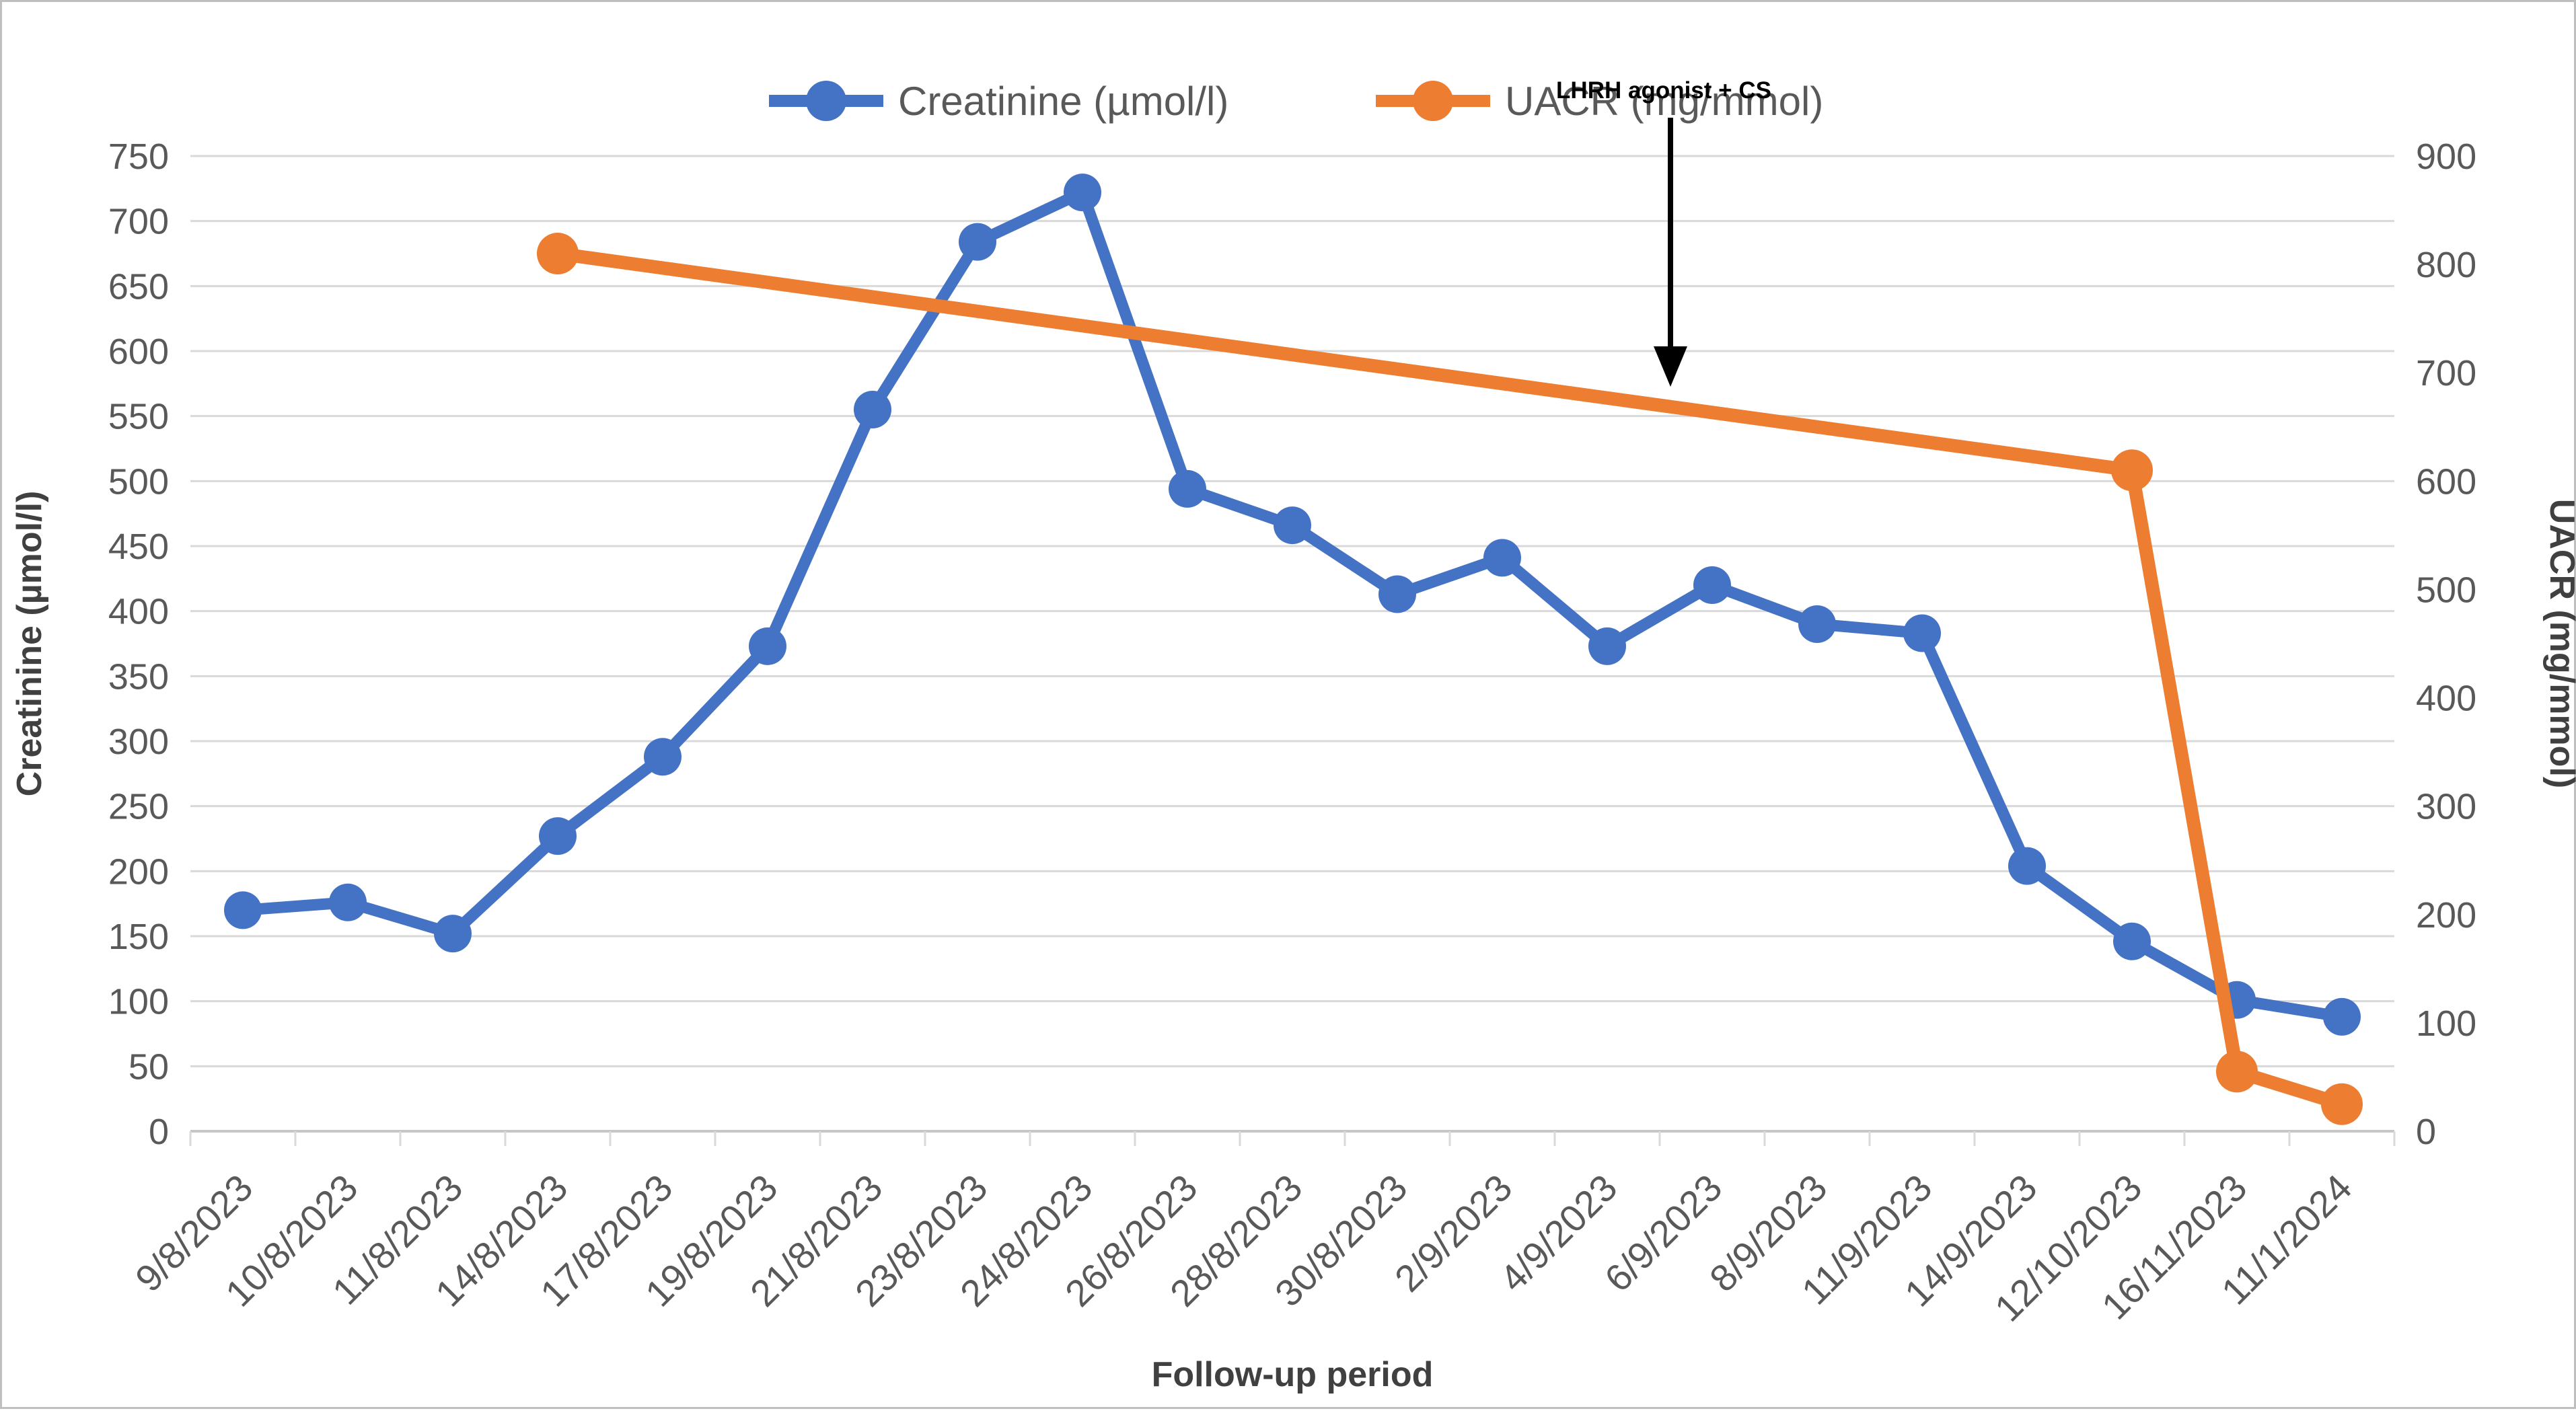 The height and width of the screenshot is (1411, 2576). Describe the element at coordinates (138, 937) in the screenshot. I see `left-axis-tick-label: 150` at that location.